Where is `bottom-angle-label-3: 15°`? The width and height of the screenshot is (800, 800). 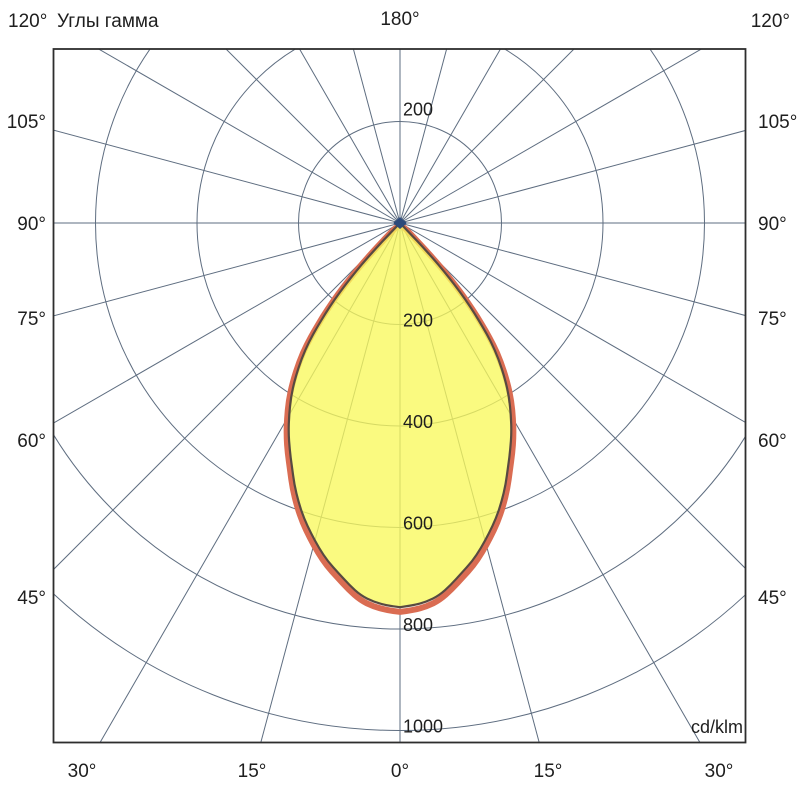
bottom-angle-label-3: 15° is located at coordinates (548, 771).